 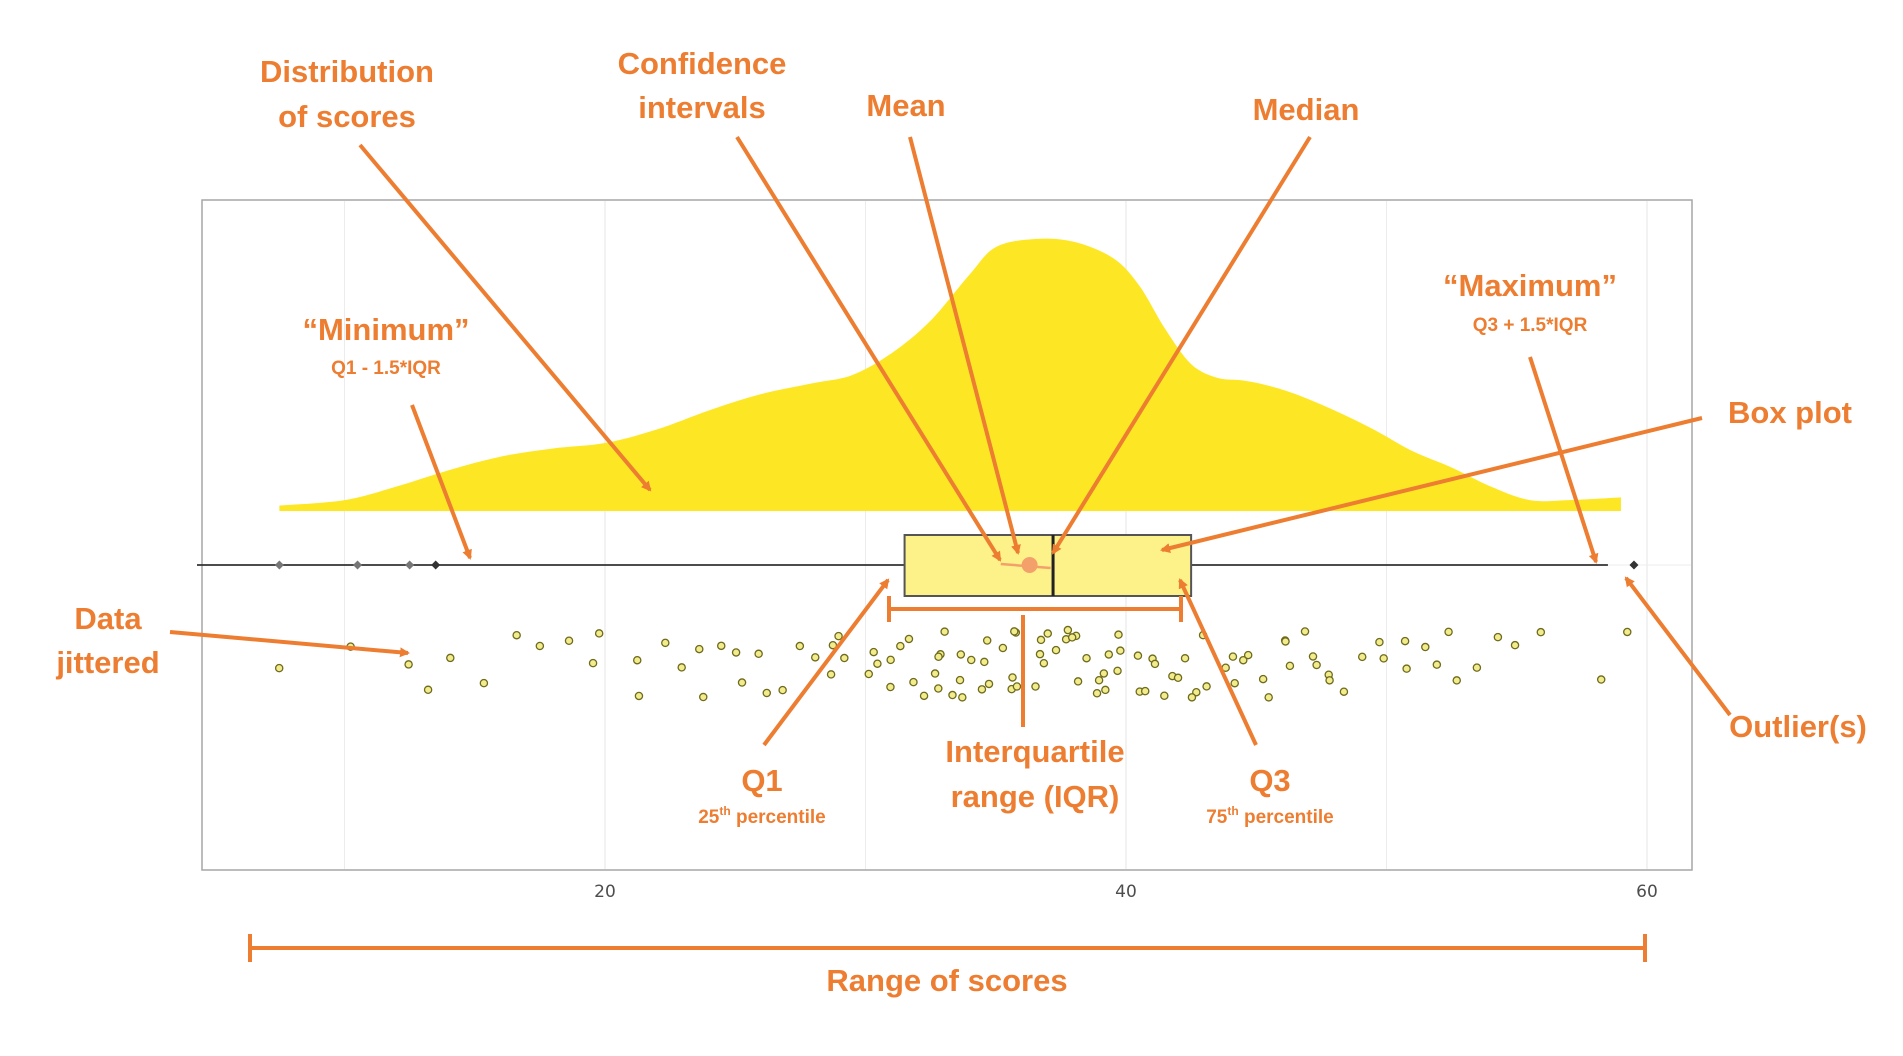 I want to click on label-data-jittered-2: jittered, so click(x=107, y=662).